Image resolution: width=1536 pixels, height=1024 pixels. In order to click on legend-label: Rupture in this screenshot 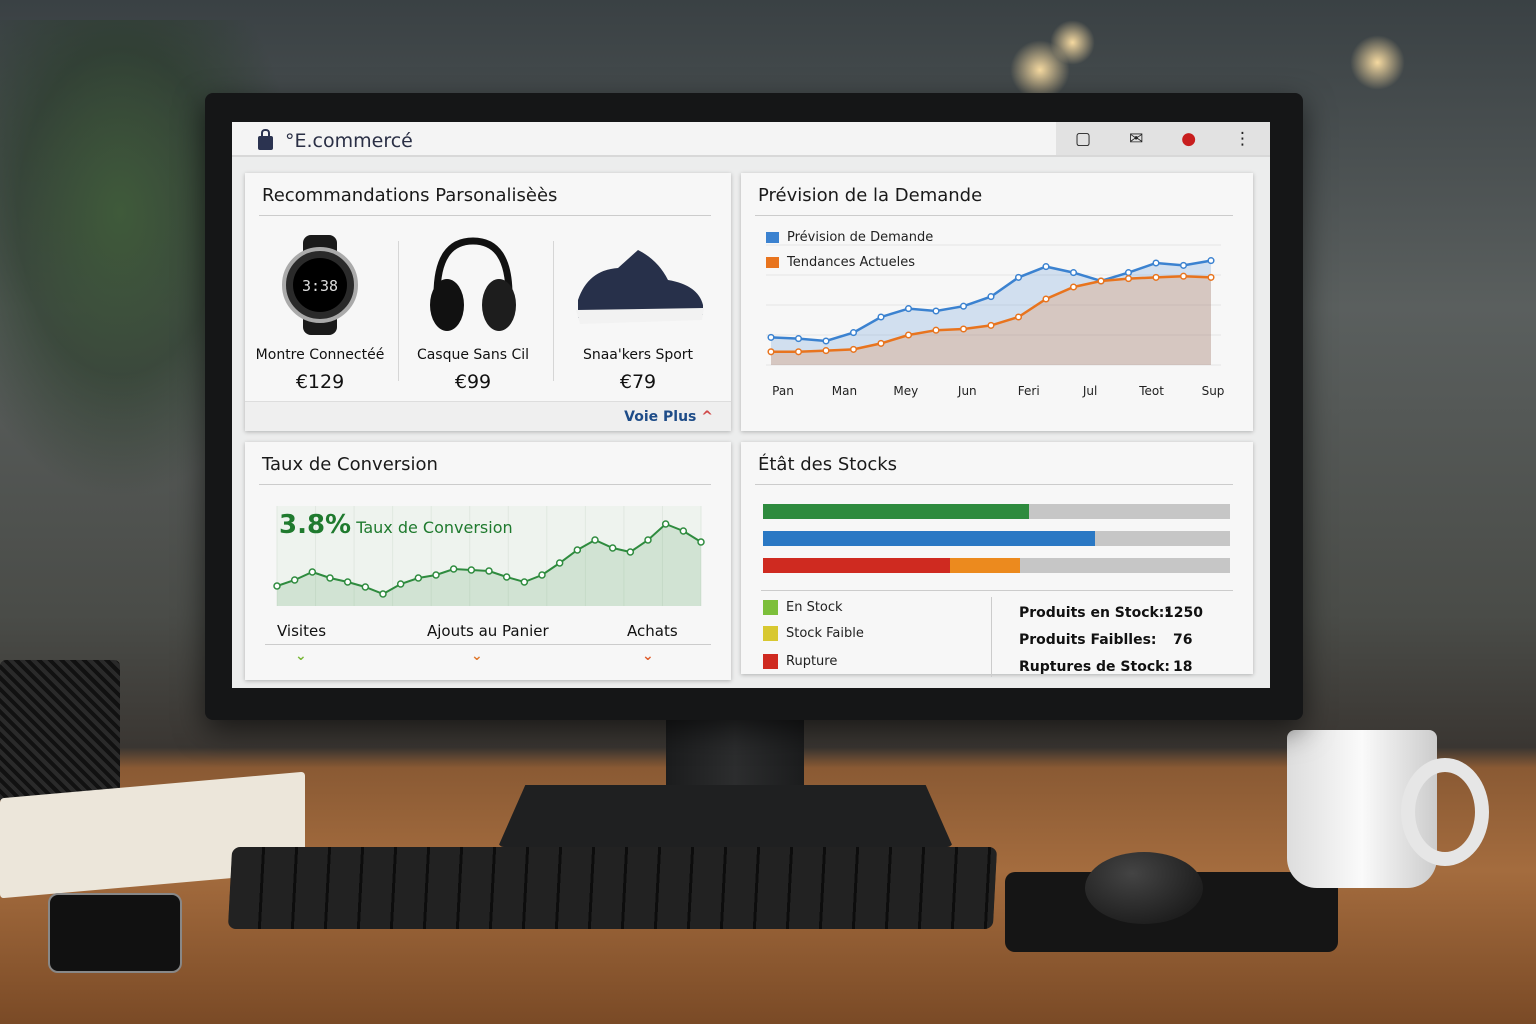, I will do `click(812, 661)`.